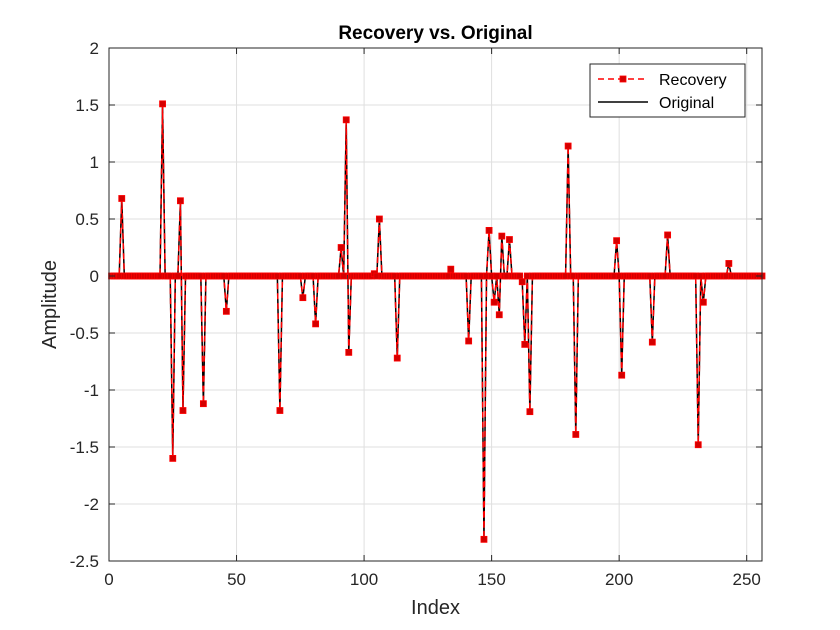 The image size is (840, 630). I want to click on x-tick-label: 200, so click(619, 579).